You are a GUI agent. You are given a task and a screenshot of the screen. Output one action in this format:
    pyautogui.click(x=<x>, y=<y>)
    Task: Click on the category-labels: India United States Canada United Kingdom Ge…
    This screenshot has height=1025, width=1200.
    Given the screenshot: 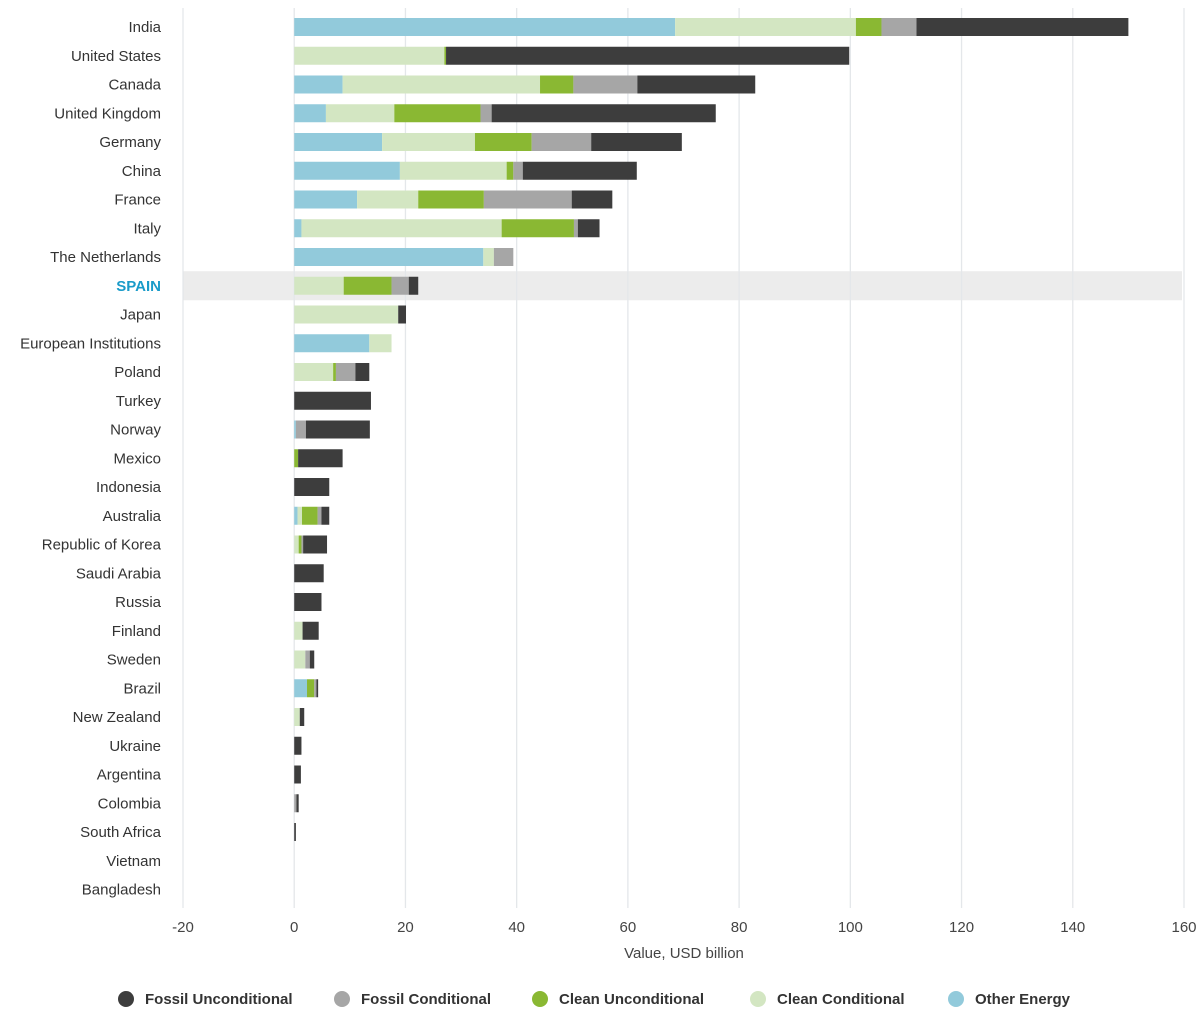 What is the action you would take?
    pyautogui.click(x=91, y=459)
    